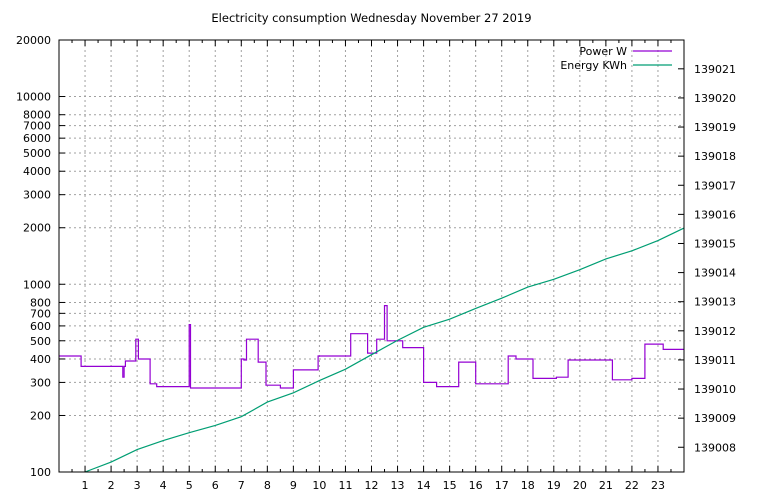 The width and height of the screenshot is (768, 500). Describe the element at coordinates (40, 415) in the screenshot. I see `y-tick-label: 200` at that location.